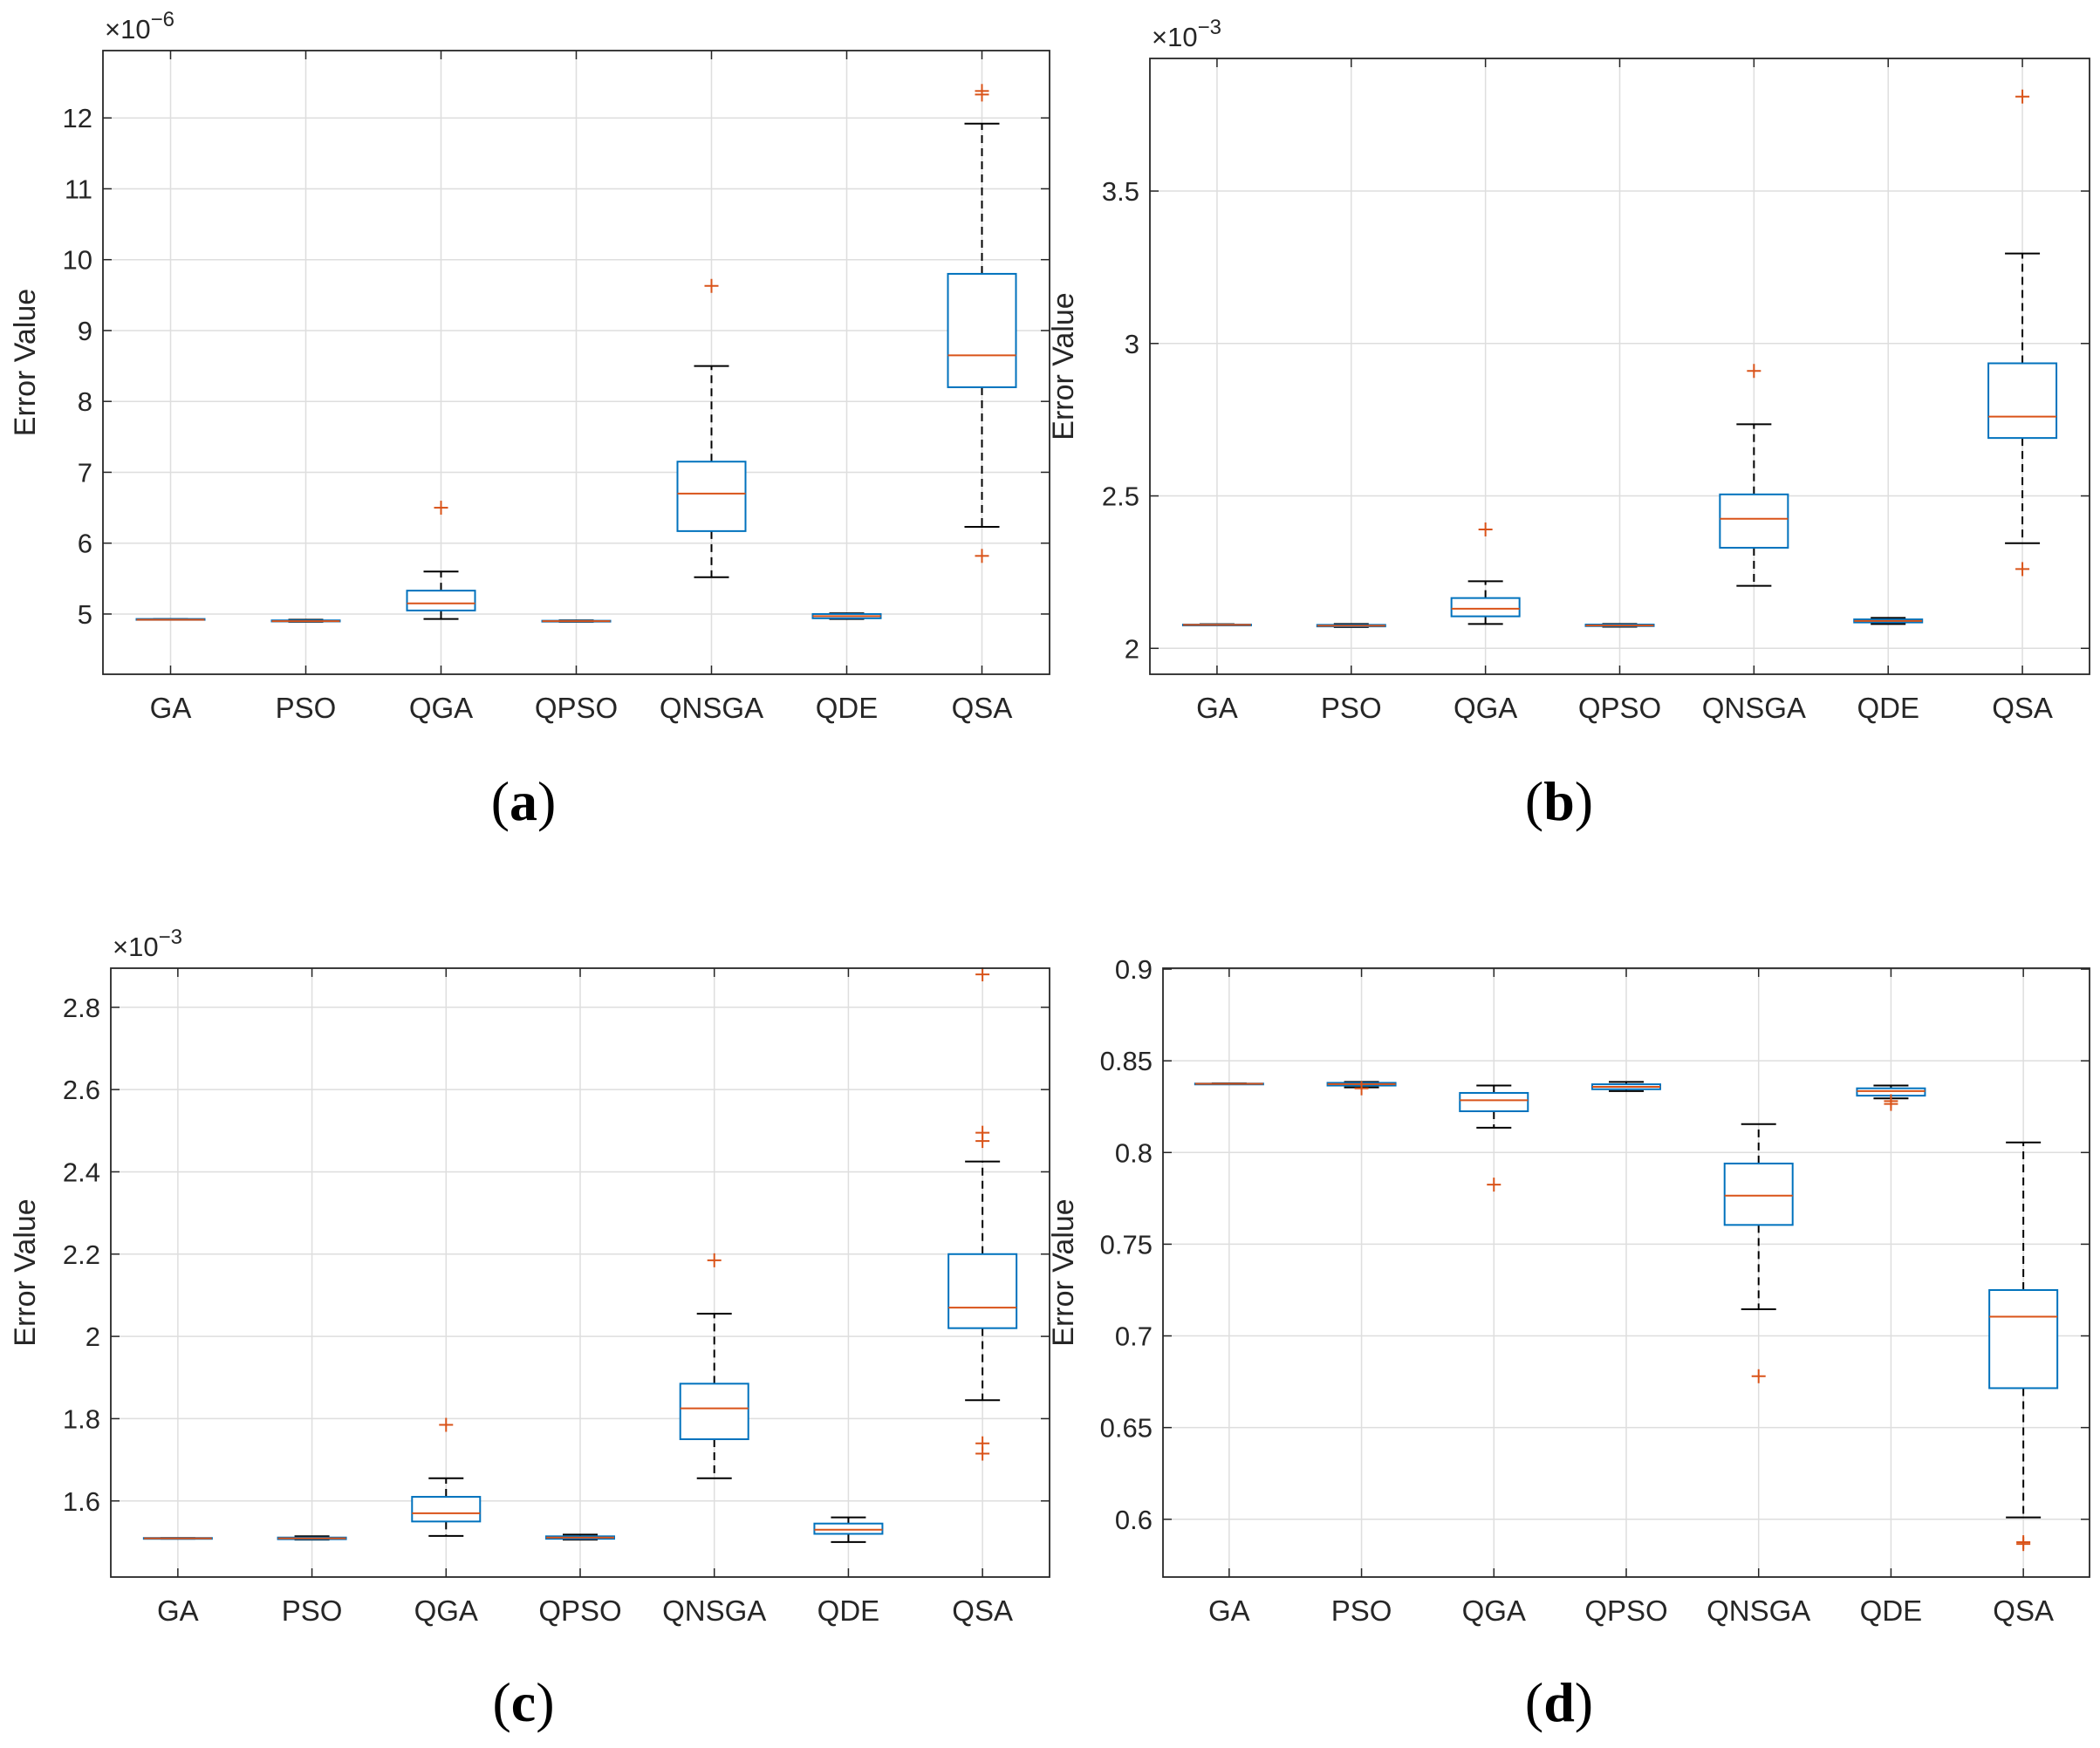 Image resolution: width=2100 pixels, height=1748 pixels. What do you see at coordinates (78, 118) in the screenshot?
I see `y-tick-label: 12` at bounding box center [78, 118].